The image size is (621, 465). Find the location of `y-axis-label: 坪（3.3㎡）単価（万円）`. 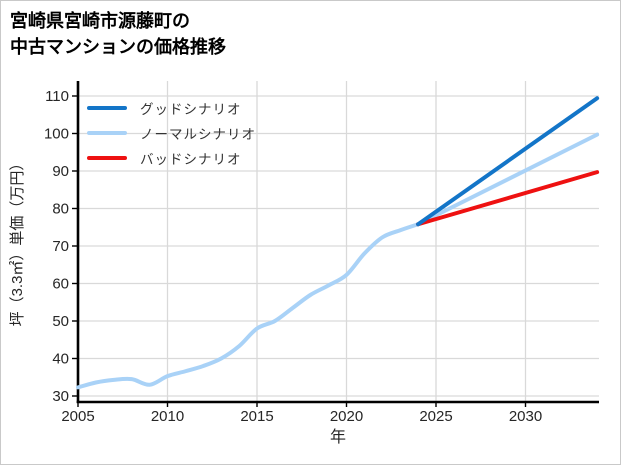

y-axis-label: 坪（3.3㎡）単価（万円） is located at coordinates (17, 241).